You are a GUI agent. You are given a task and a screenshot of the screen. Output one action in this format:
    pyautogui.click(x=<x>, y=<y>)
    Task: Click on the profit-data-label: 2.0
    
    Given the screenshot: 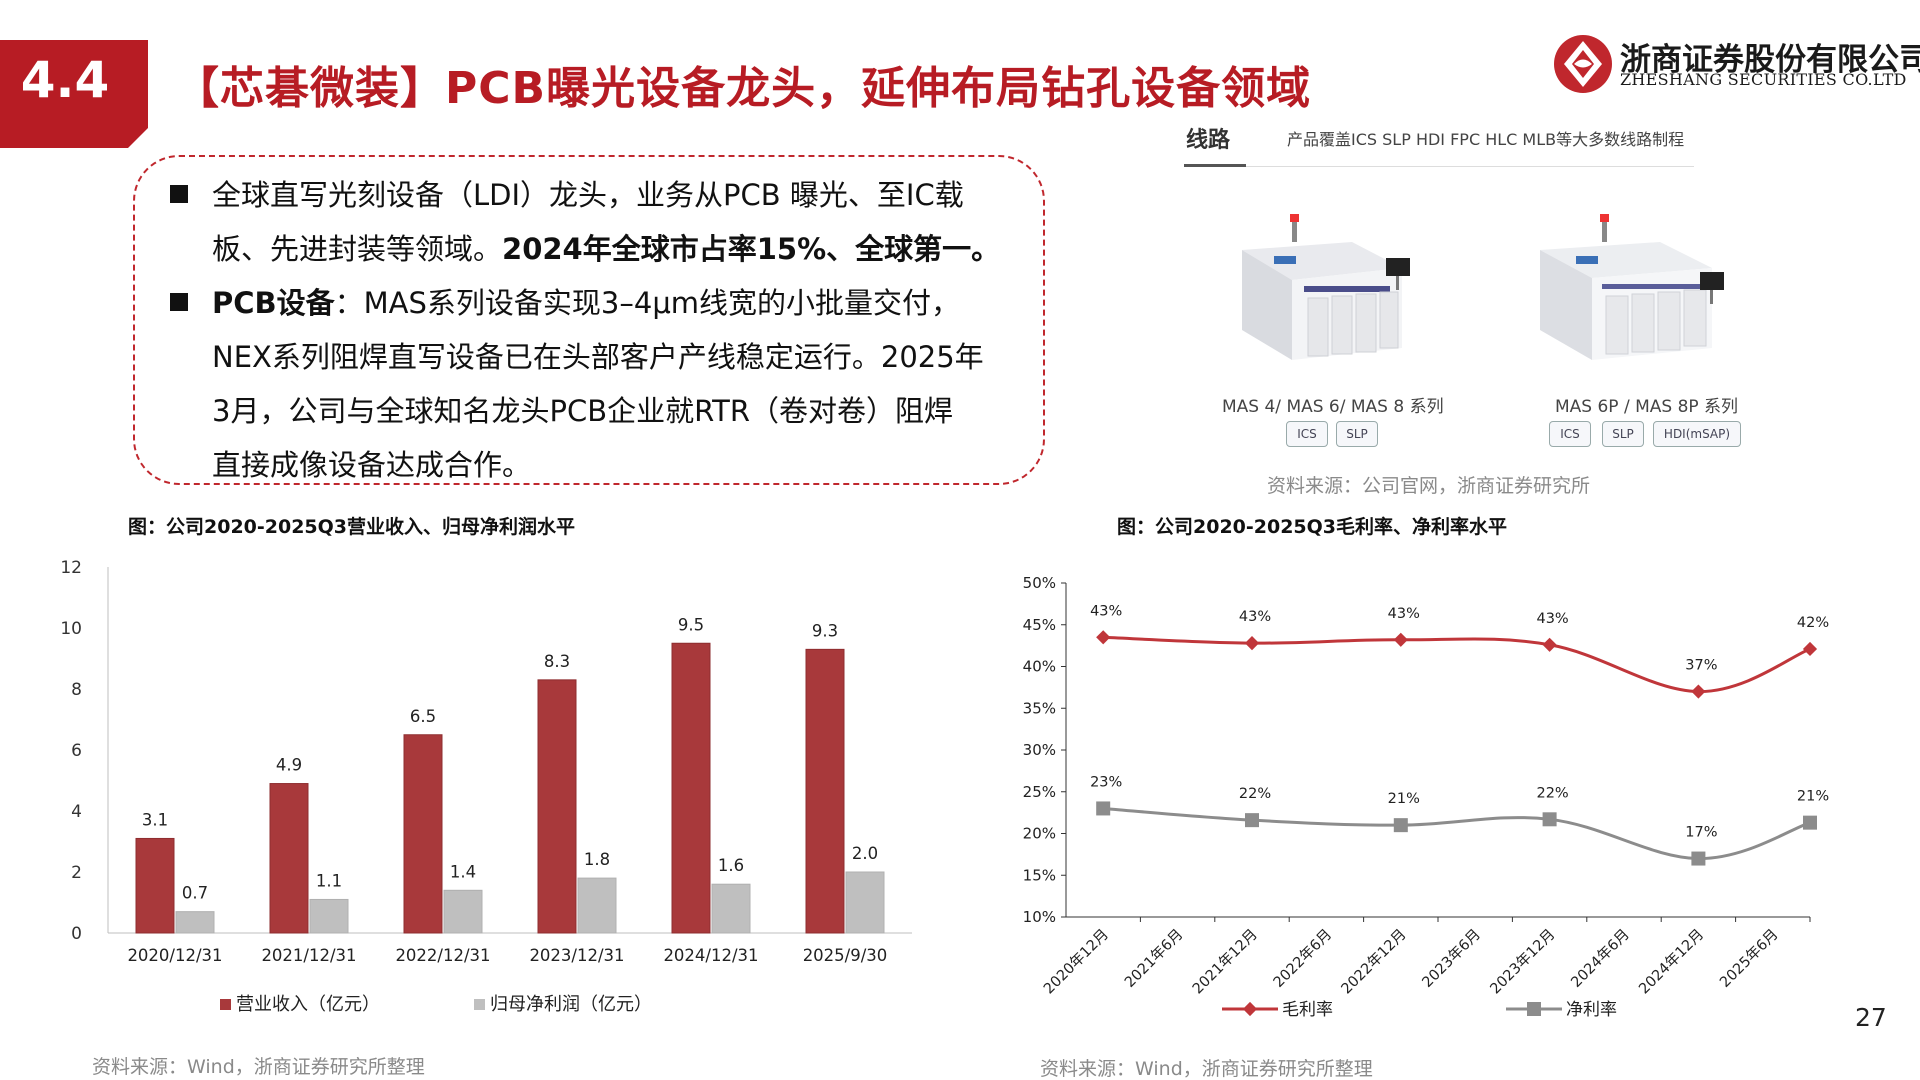 What is the action you would take?
    pyautogui.click(x=865, y=853)
    